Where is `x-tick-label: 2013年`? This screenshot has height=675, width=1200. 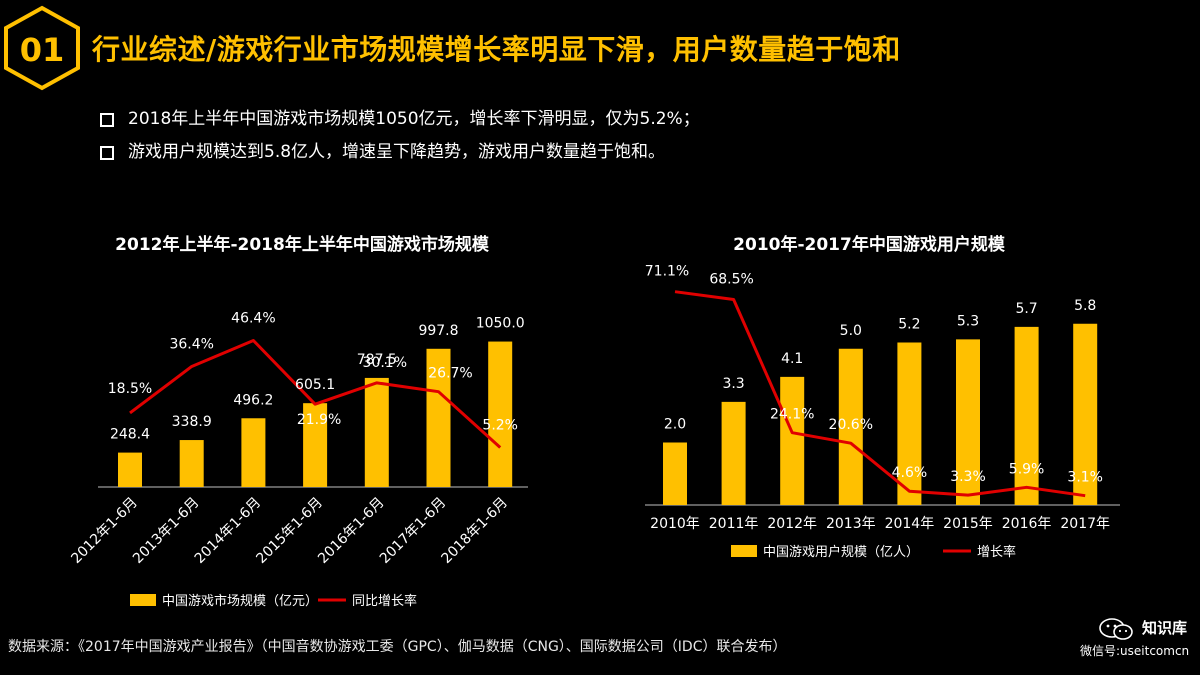 x-tick-label: 2013年 is located at coordinates (851, 524).